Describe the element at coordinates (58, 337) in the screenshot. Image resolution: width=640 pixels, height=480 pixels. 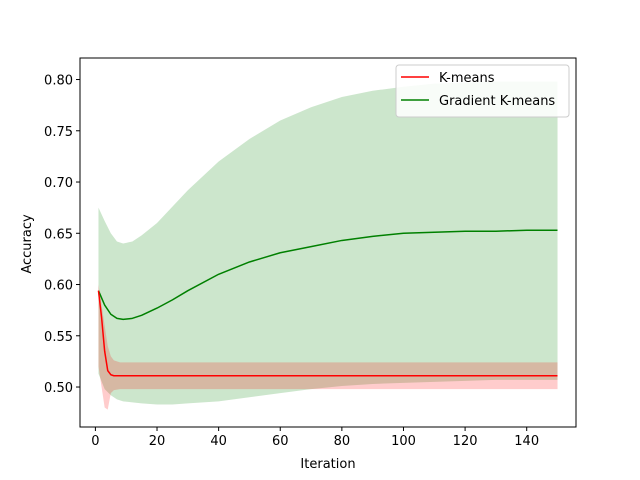
I see `y-tick-label: 0.55` at that location.